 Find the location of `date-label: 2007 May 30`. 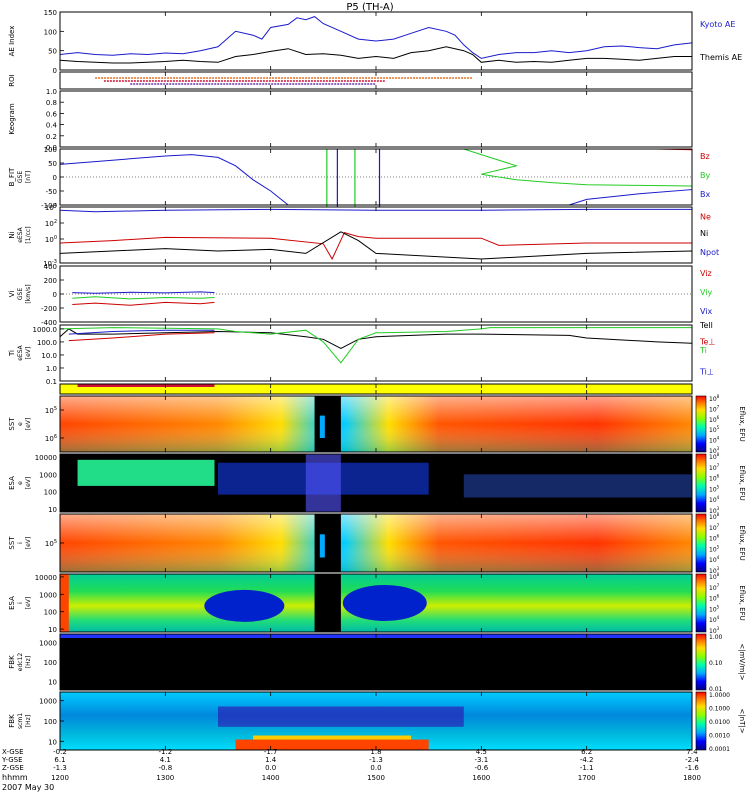

date-label: 2007 May 30 is located at coordinates (28, 787).